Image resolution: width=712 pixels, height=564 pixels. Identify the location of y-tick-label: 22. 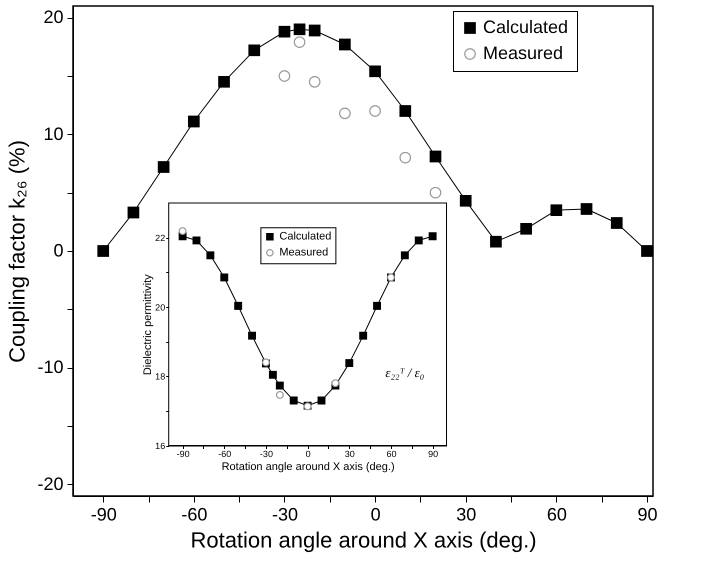
(160, 238).